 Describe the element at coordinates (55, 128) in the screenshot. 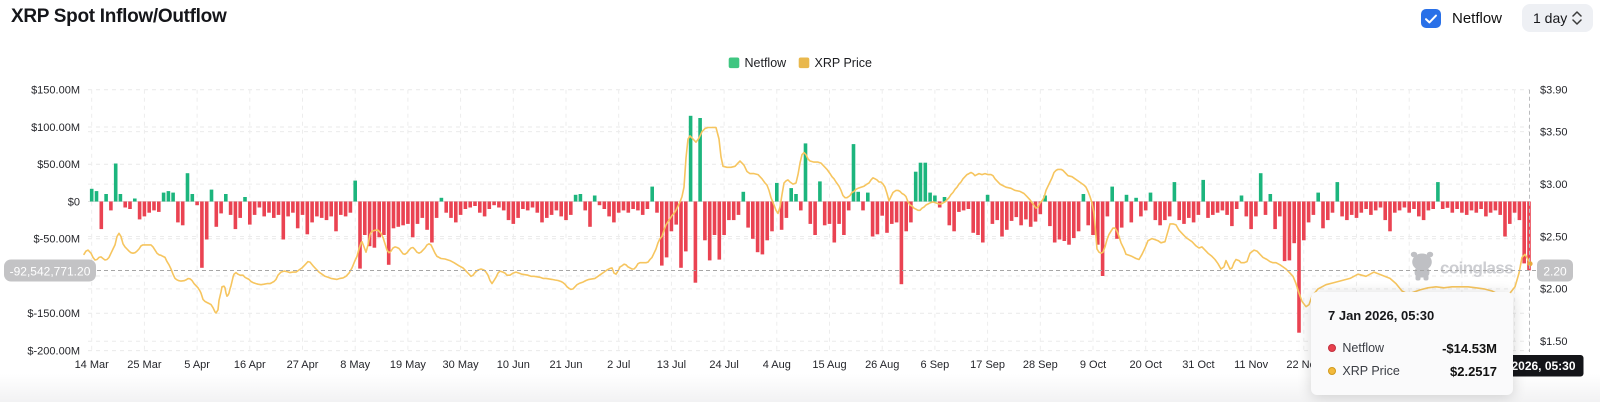

I see `svg-text: $100.00M` at that location.